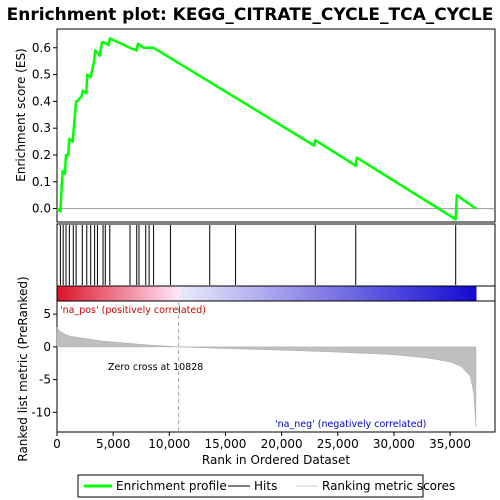 This screenshot has height=500, width=500. Describe the element at coordinates (23, 368) in the screenshot. I see `metric-y-axis-label: Ranked list metric (PreRanked)` at that location.